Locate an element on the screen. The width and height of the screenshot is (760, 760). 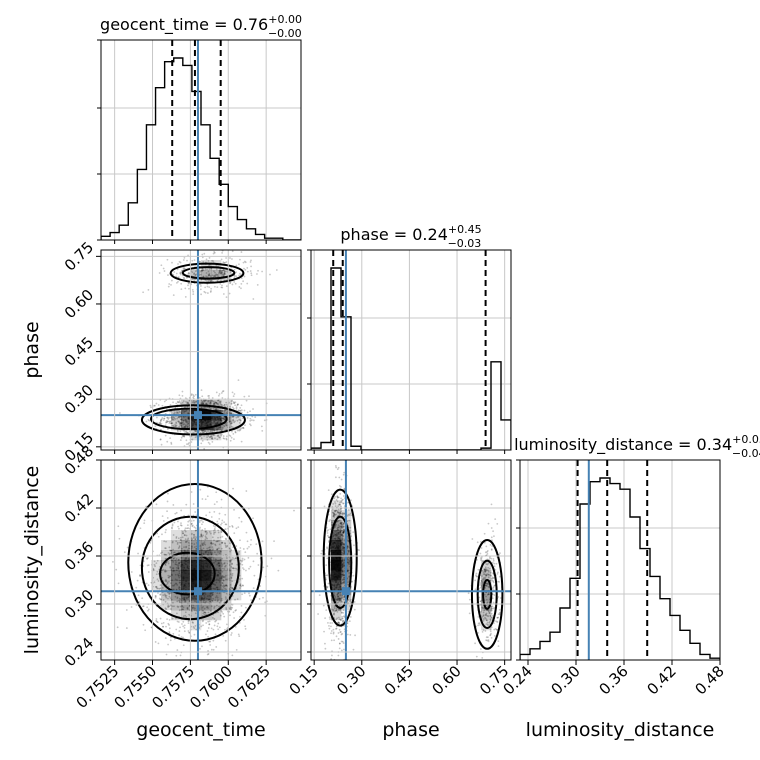
title-sub: −0.04 is located at coordinates (746, 453).